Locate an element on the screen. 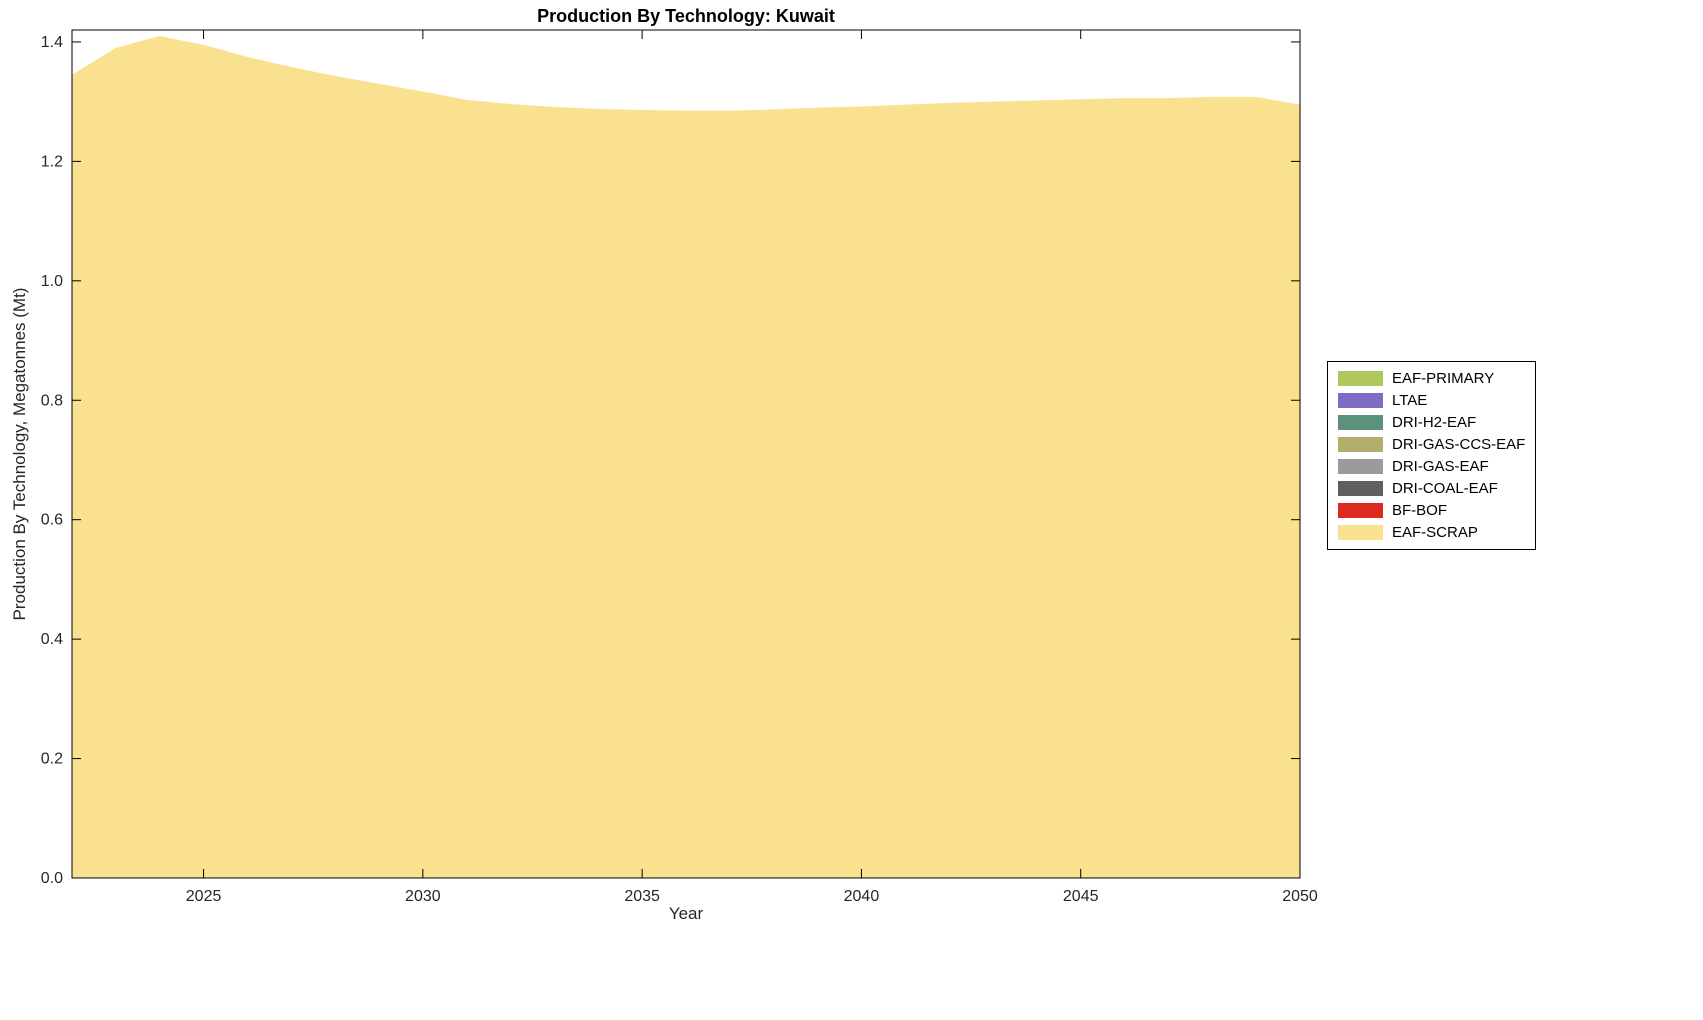 The height and width of the screenshot is (1020, 1703). x-tick-label: 2025 is located at coordinates (204, 896).